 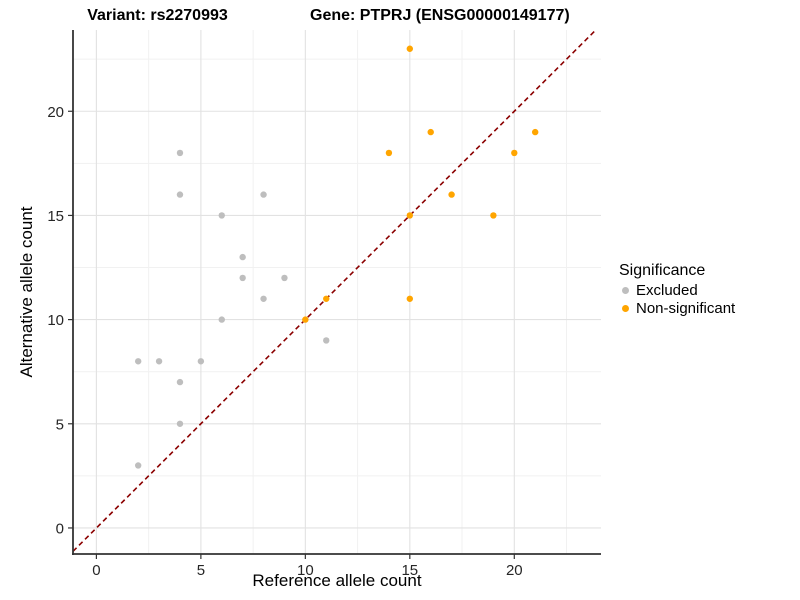 What do you see at coordinates (60, 424) in the screenshot?
I see `y-tick-label: 5` at bounding box center [60, 424].